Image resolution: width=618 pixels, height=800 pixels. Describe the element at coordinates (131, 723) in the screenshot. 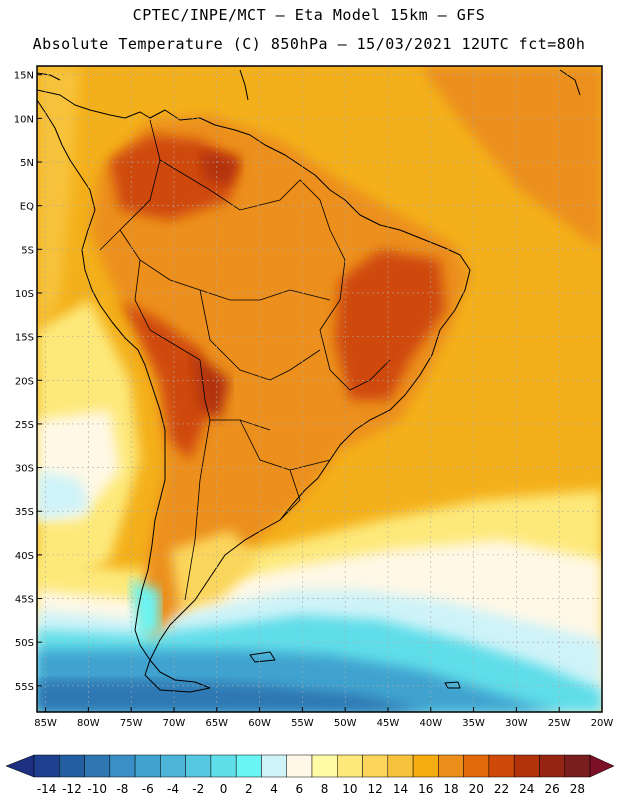

I see `lon-label: 75W` at that location.